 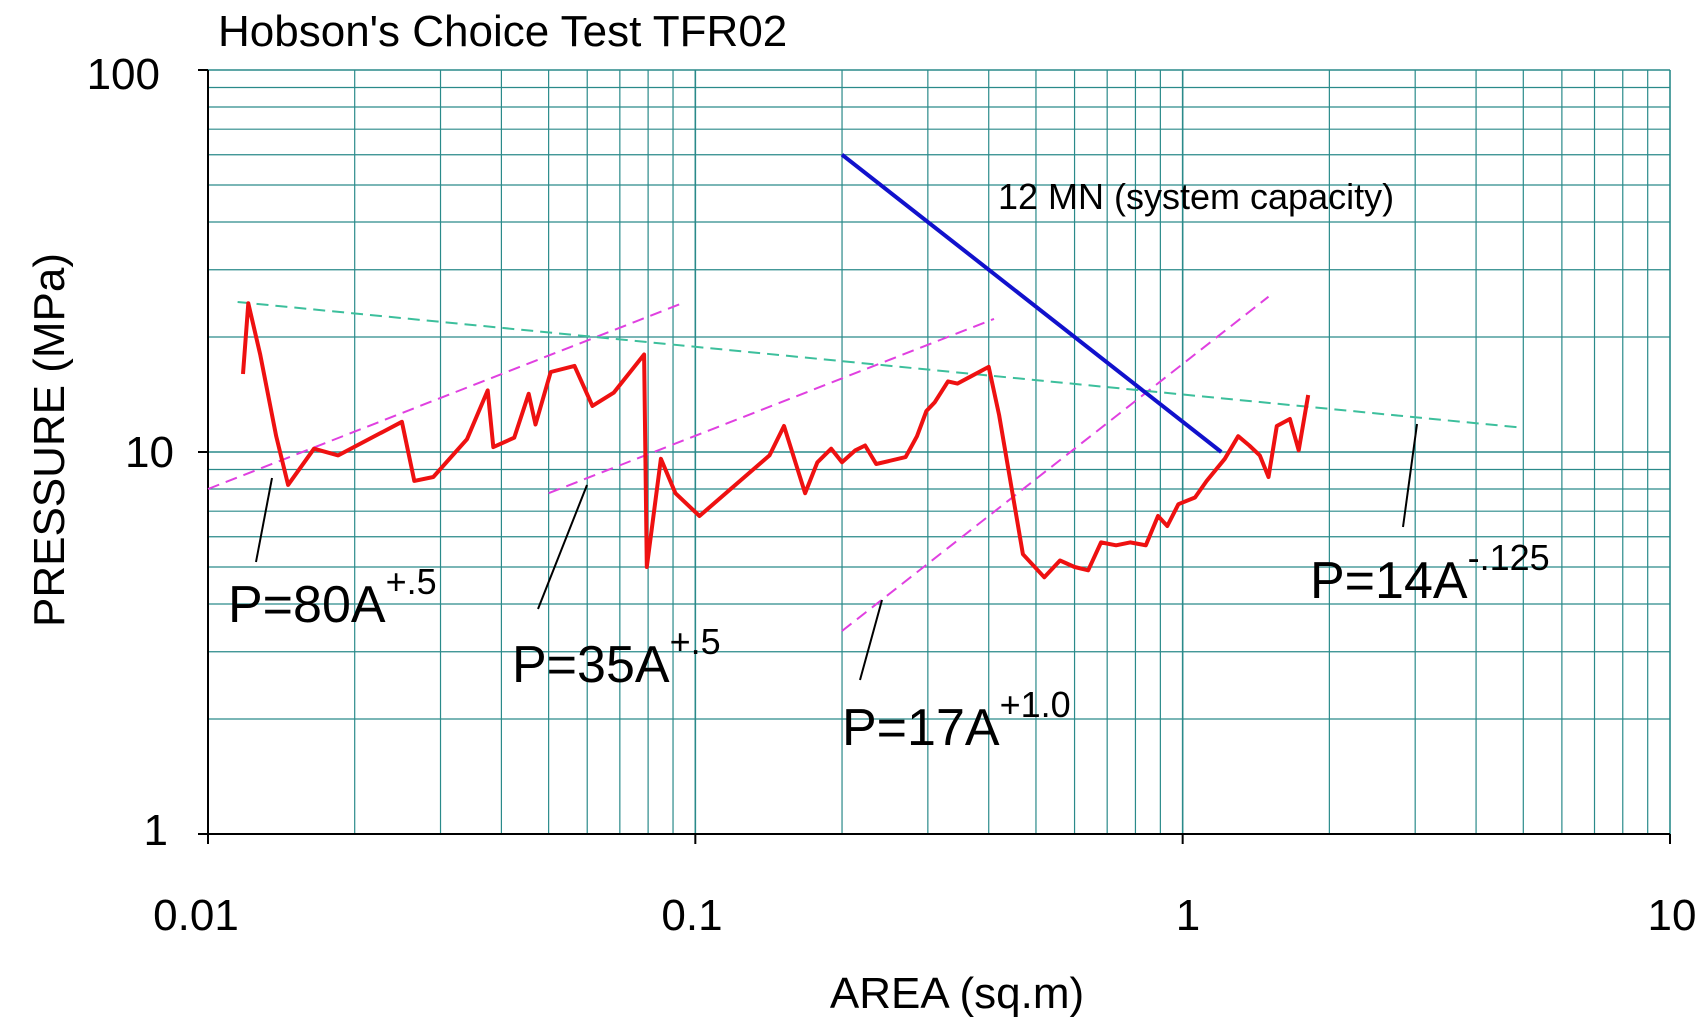 What do you see at coordinates (616, 657) in the screenshot?
I see `fit-label-35: P=35A+.5` at bounding box center [616, 657].